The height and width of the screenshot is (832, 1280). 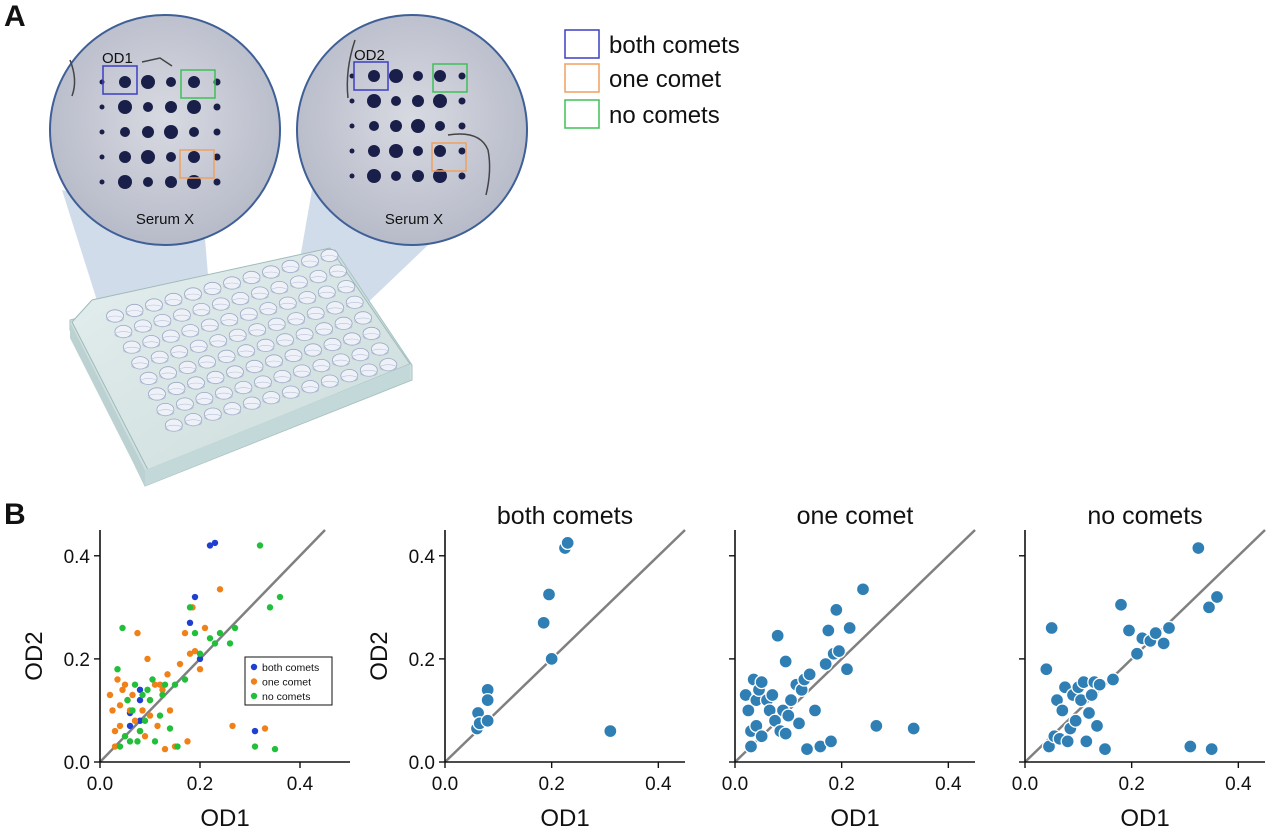 What do you see at coordinates (450, 78) in the screenshot?
I see `box-no-comets-right` at bounding box center [450, 78].